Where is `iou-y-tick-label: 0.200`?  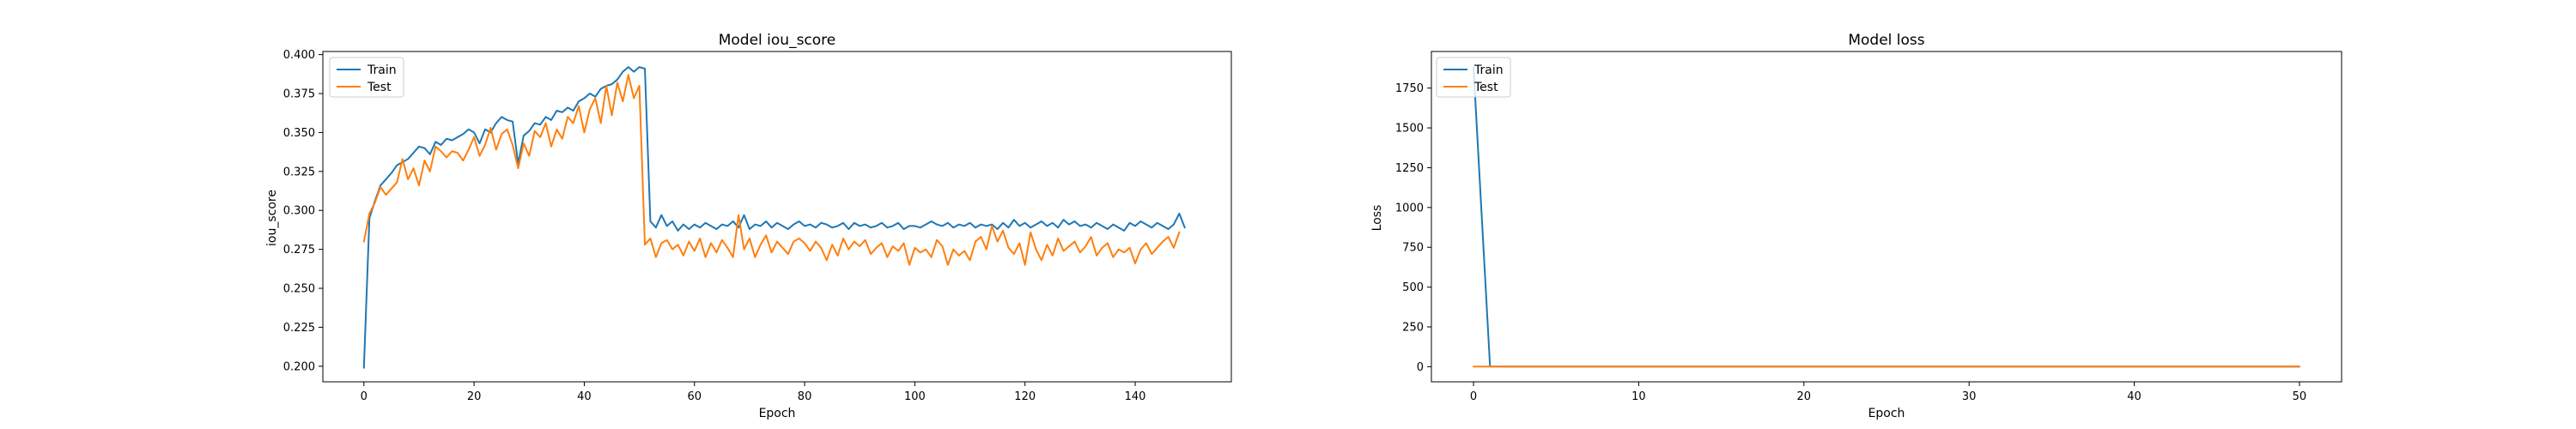 iou-y-tick-label: 0.200 is located at coordinates (299, 366).